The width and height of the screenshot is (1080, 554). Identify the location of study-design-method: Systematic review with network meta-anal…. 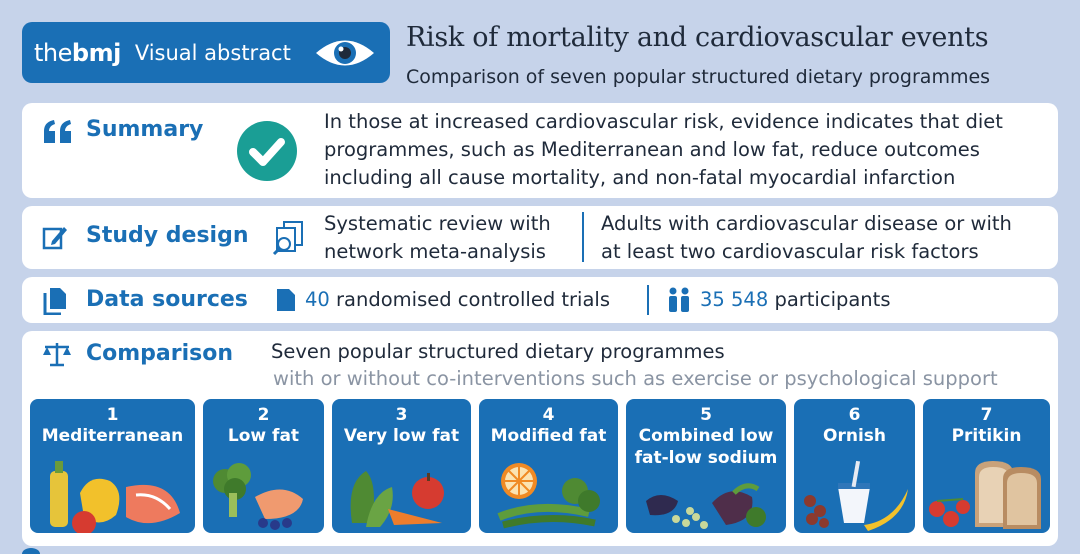
(437, 237).